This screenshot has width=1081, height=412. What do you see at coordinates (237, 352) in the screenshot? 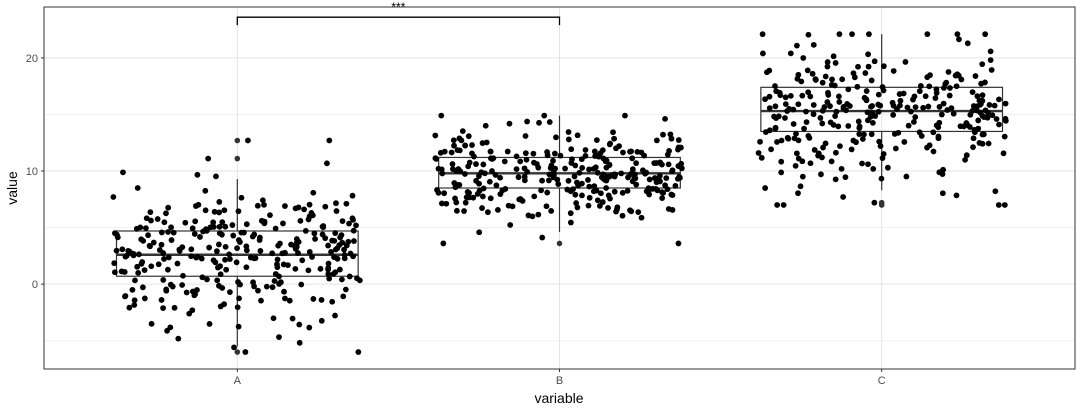
I see `outlier-point` at bounding box center [237, 352].